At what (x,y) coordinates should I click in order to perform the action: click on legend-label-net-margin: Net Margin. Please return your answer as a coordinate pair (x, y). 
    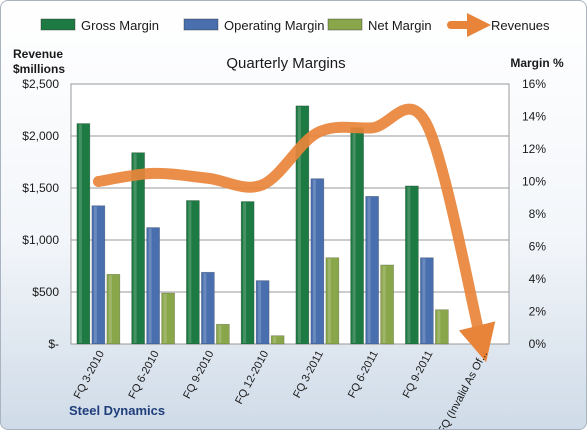
    Looking at the image, I should click on (400, 25).